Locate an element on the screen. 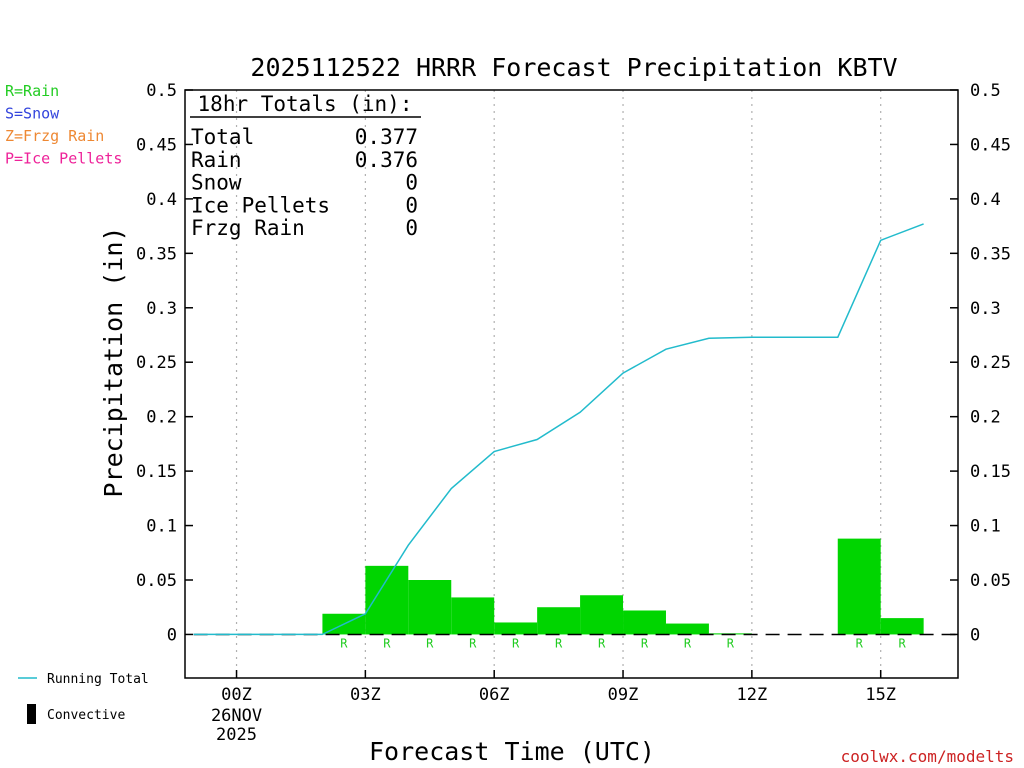 This screenshot has width=1024, height=768. type-legend-entry: S=Snow is located at coordinates (32, 114).